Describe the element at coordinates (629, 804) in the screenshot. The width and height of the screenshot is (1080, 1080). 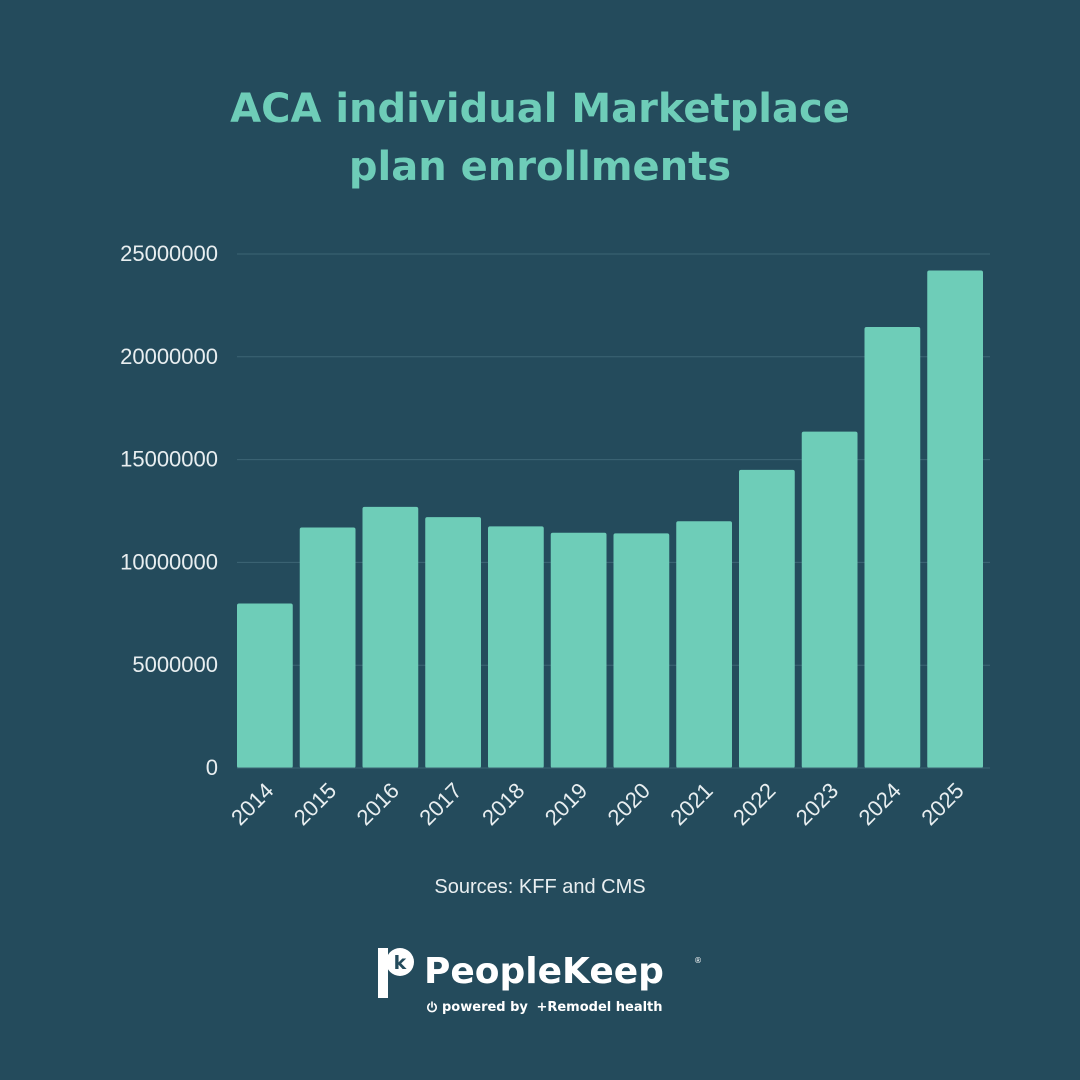
I see `x-tick-label: 2020` at that location.